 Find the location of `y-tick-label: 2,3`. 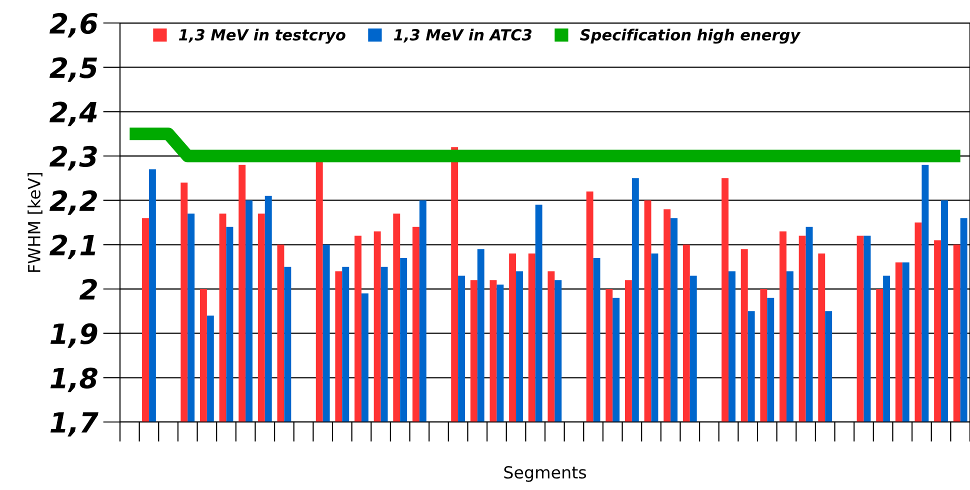

y-tick-label: 2,3 is located at coordinates (73, 158).